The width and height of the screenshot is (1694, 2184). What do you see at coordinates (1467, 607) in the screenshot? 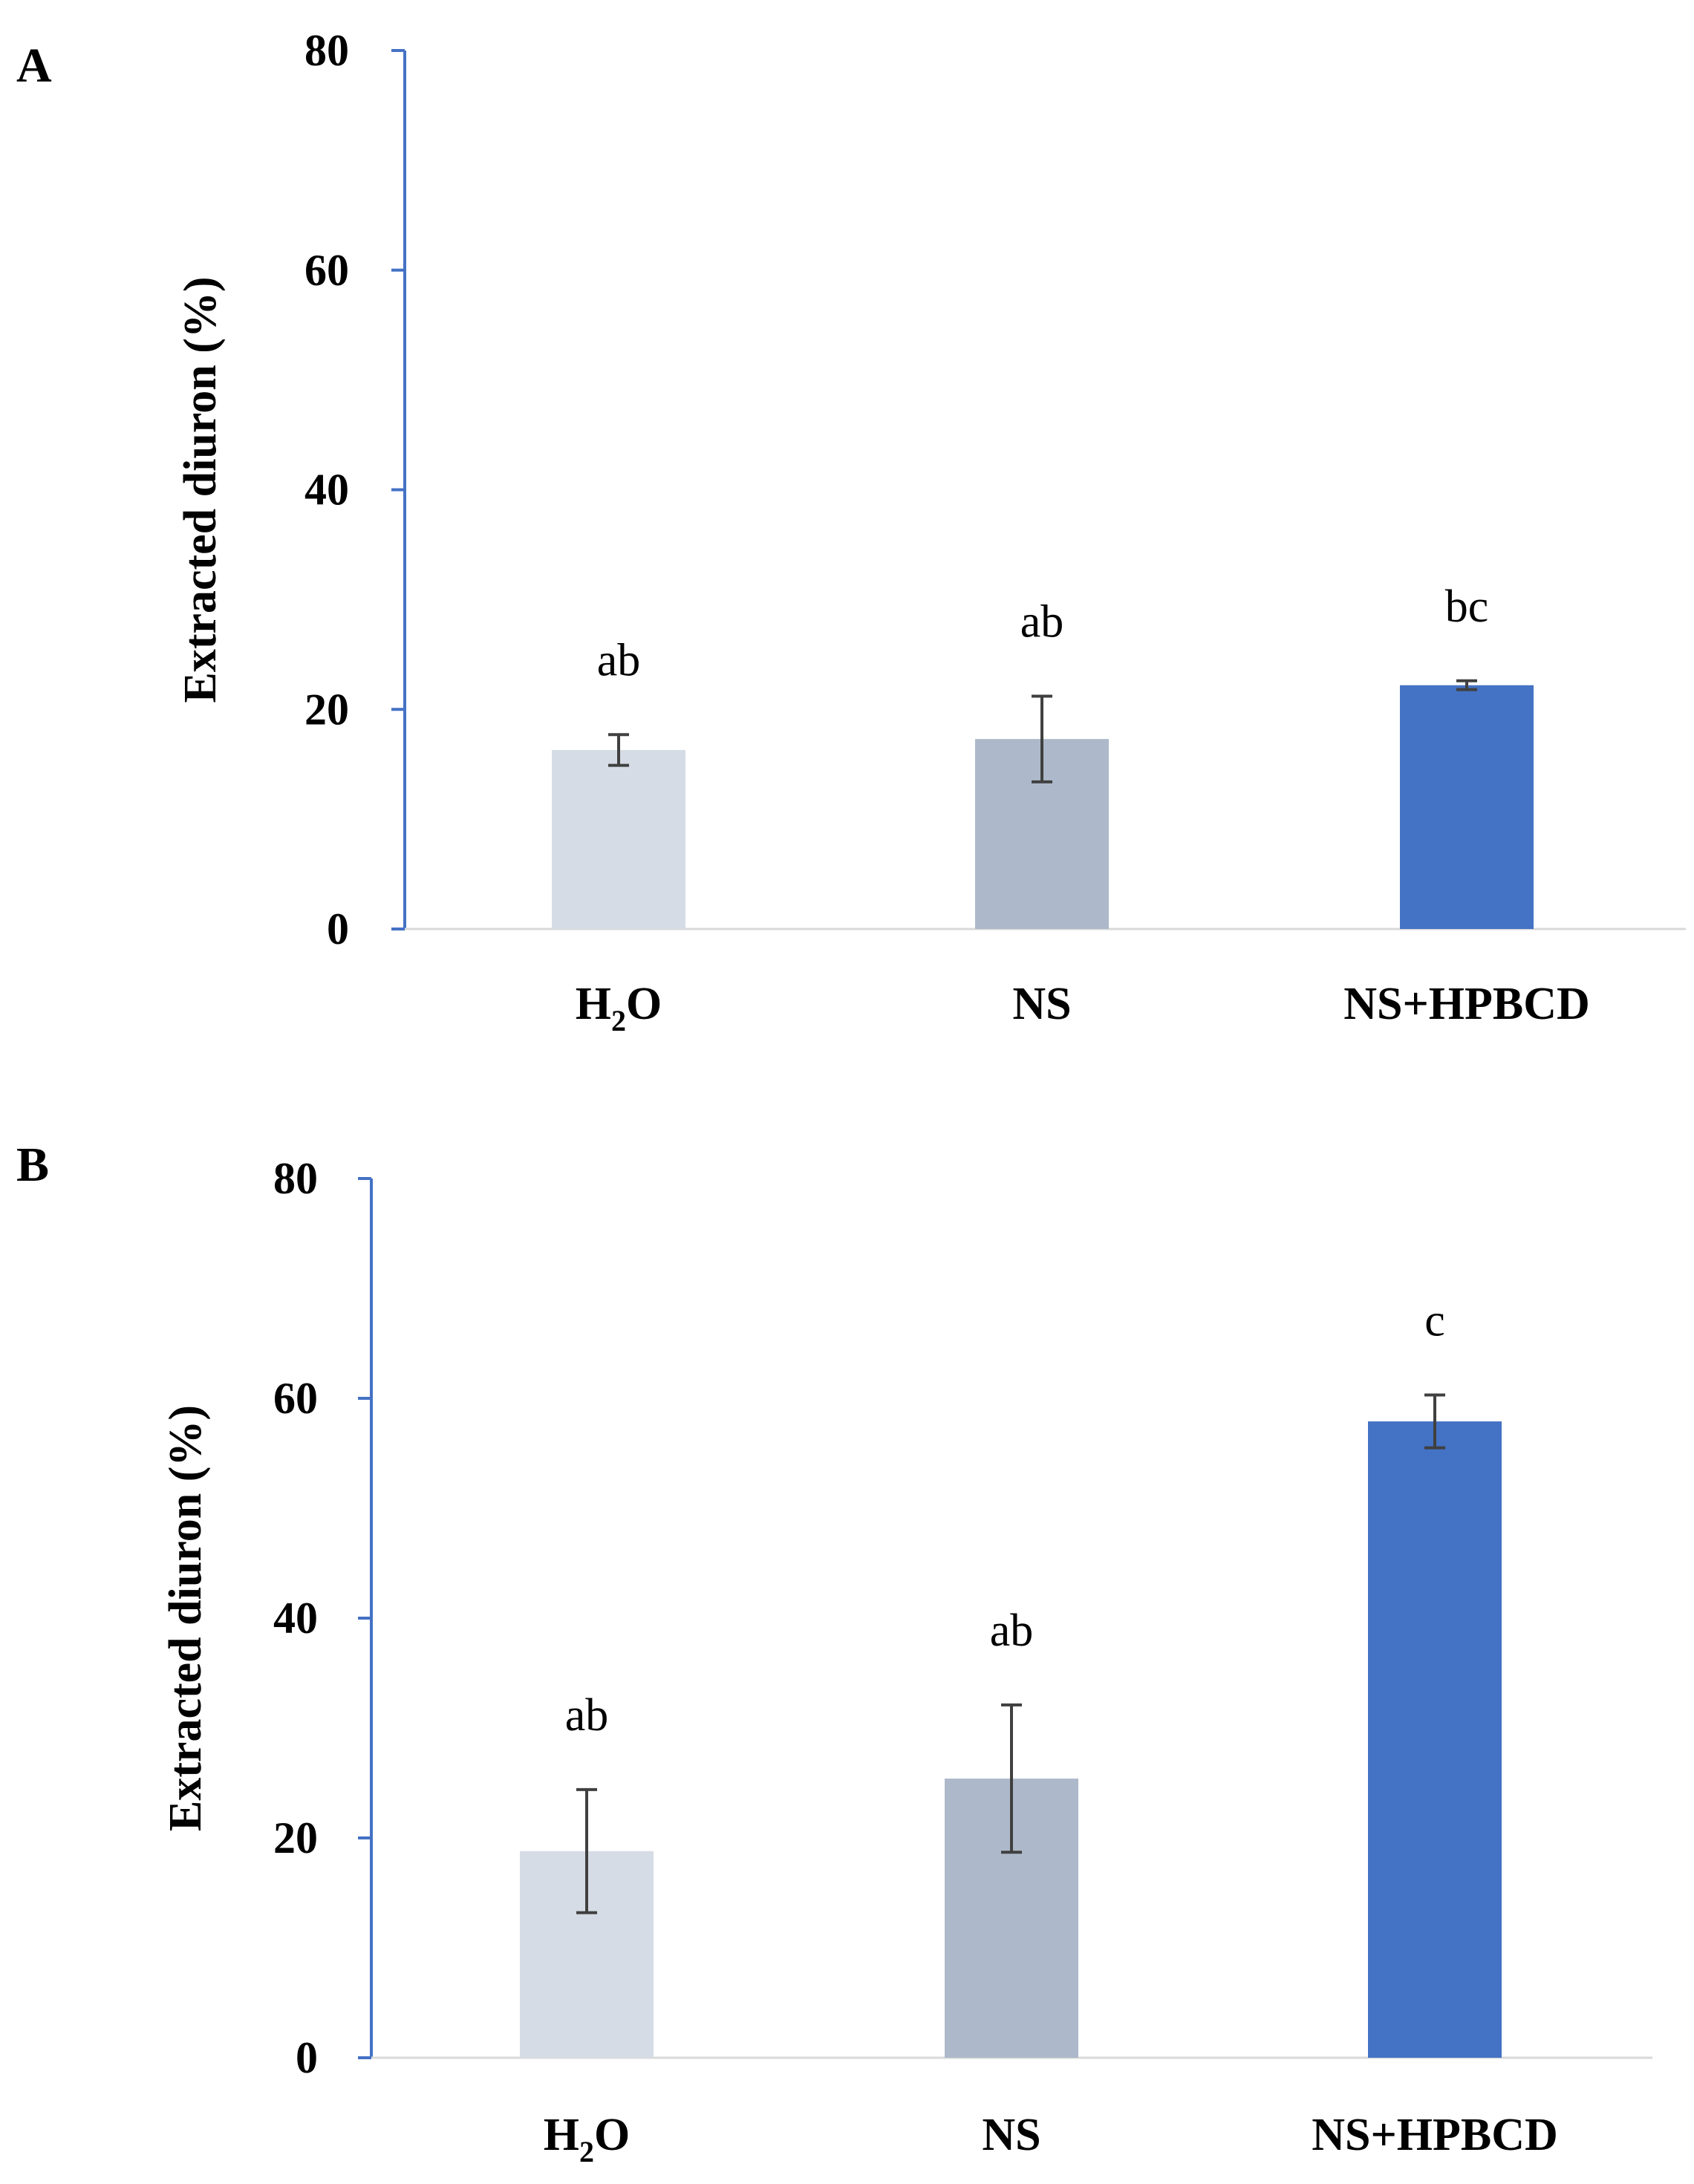
I see `significance-label: bc` at bounding box center [1467, 607].